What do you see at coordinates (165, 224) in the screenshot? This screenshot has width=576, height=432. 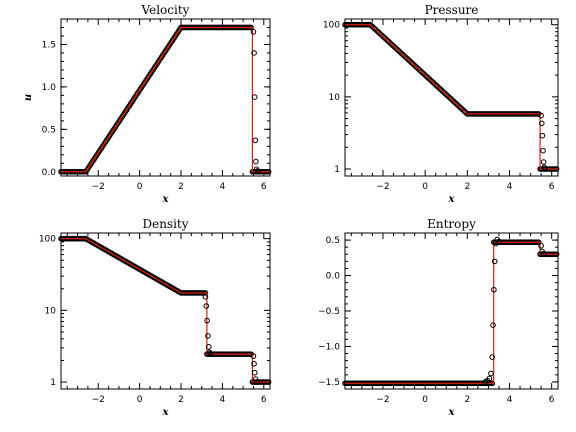 I see `panel-title: Density` at bounding box center [165, 224].